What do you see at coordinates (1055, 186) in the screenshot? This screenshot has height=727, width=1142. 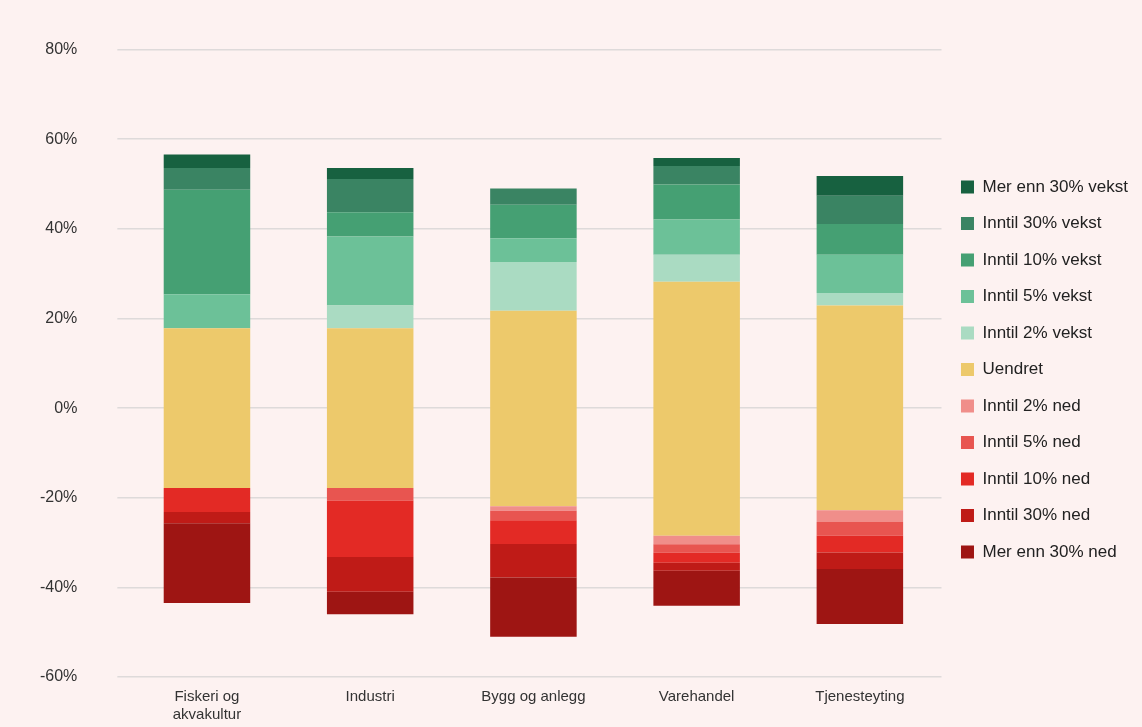 I see `legend-label: Mer enn 30% vekst` at bounding box center [1055, 186].